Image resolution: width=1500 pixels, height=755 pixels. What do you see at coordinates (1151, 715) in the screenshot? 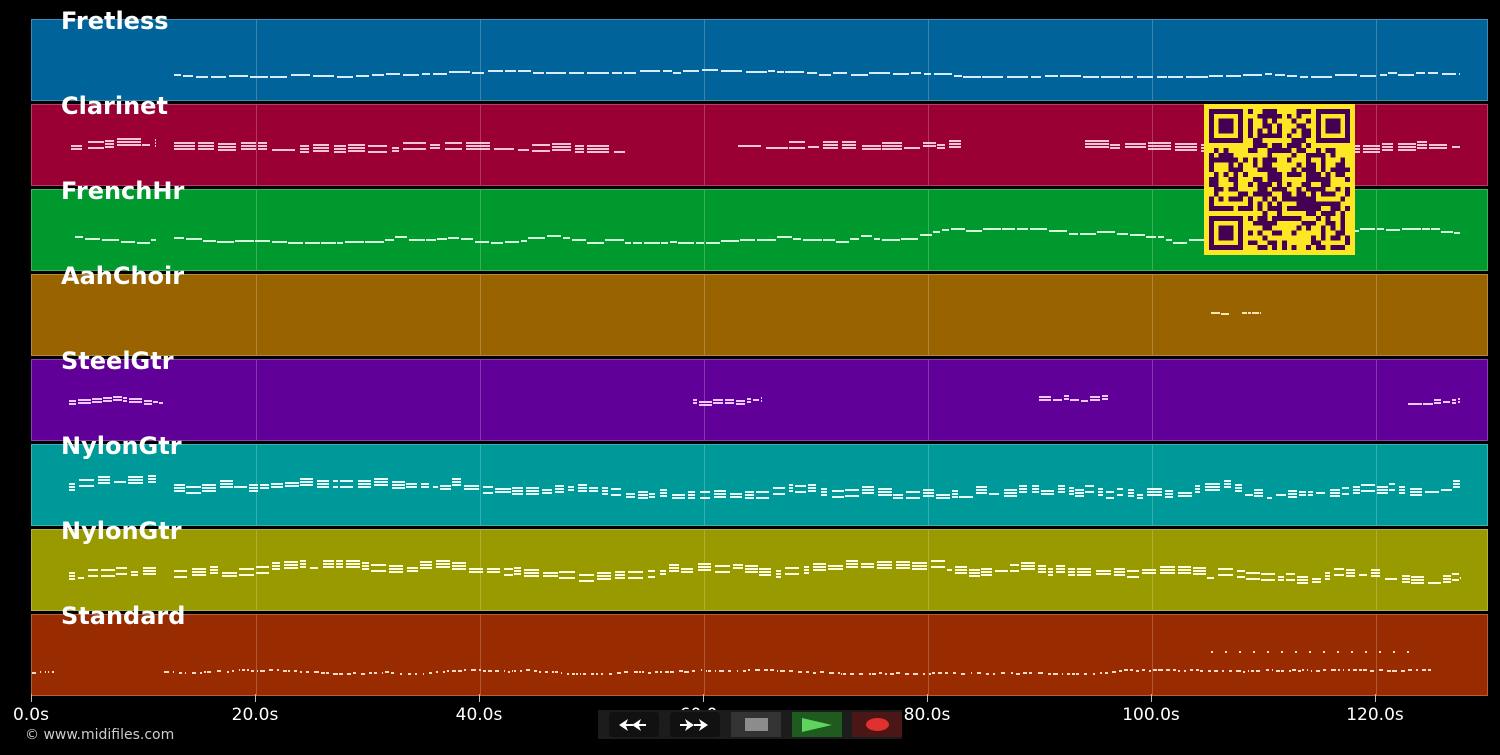
I see `axis-tick-label: 100.0s` at bounding box center [1151, 715].